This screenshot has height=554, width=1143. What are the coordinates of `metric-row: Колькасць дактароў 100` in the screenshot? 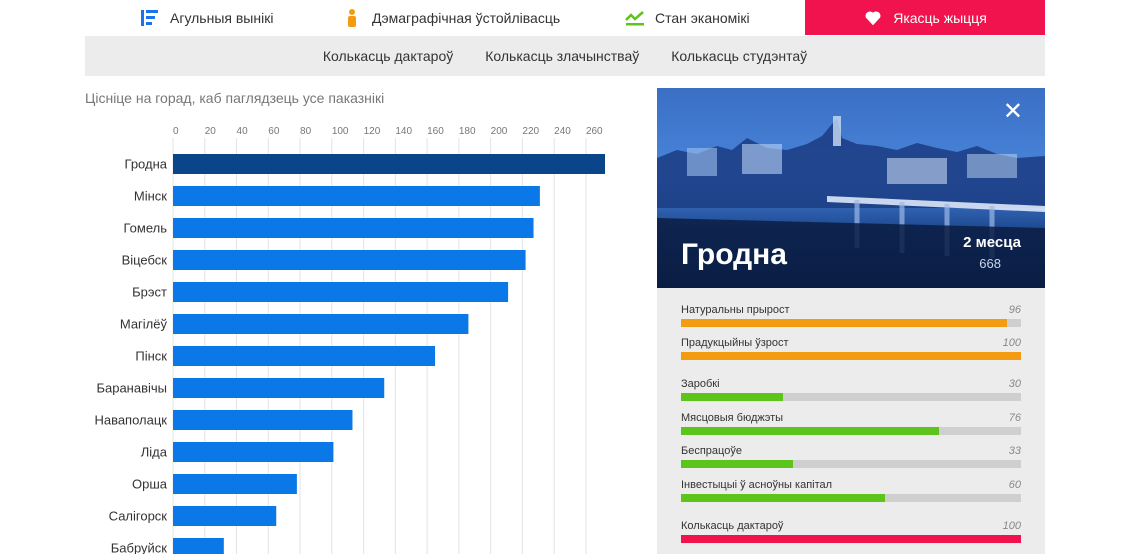 It's located at (851, 535).